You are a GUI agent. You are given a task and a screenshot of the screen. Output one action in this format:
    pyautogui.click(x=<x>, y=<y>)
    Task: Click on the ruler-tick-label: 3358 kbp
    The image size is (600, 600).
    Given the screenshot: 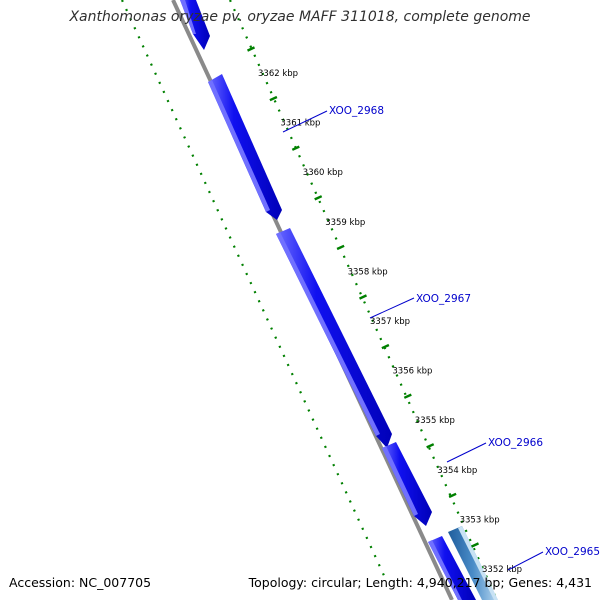 What is the action you would take?
    pyautogui.click(x=368, y=272)
    